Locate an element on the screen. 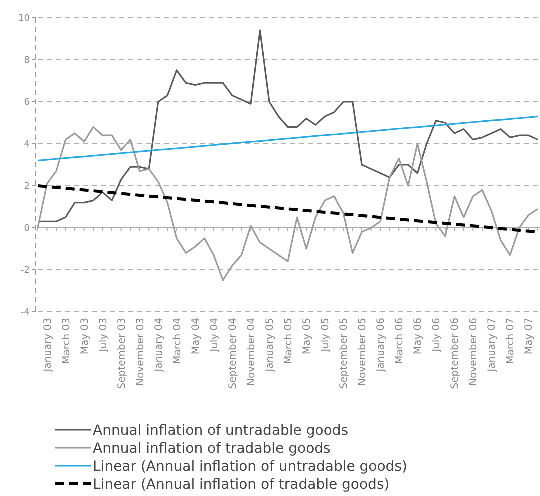  x-tick-label: September 05 is located at coordinates (344, 354).